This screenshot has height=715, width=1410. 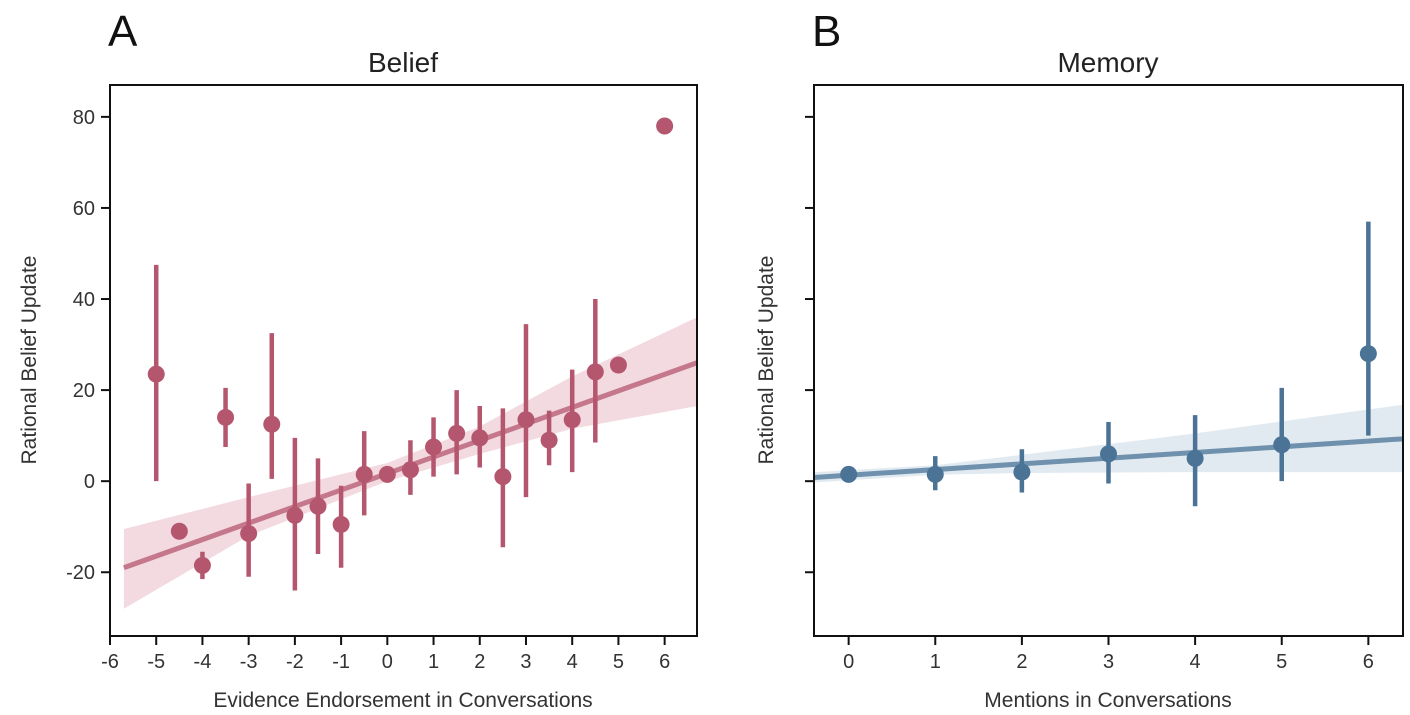 What do you see at coordinates (935, 662) in the screenshot?
I see `panel-b-x-tick-label-1: 1` at bounding box center [935, 662].